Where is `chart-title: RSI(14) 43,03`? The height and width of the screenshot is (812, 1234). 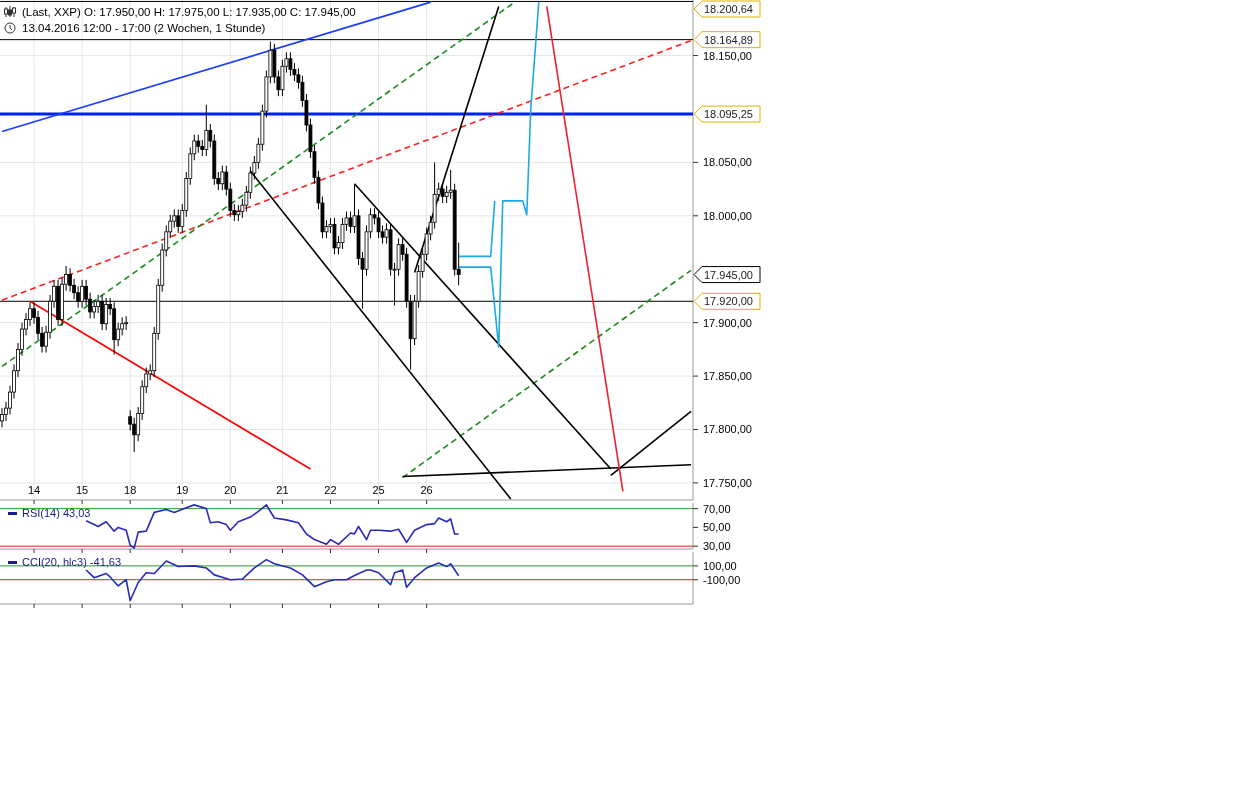
chart-title: RSI(14) 43,03 is located at coordinates (56, 513).